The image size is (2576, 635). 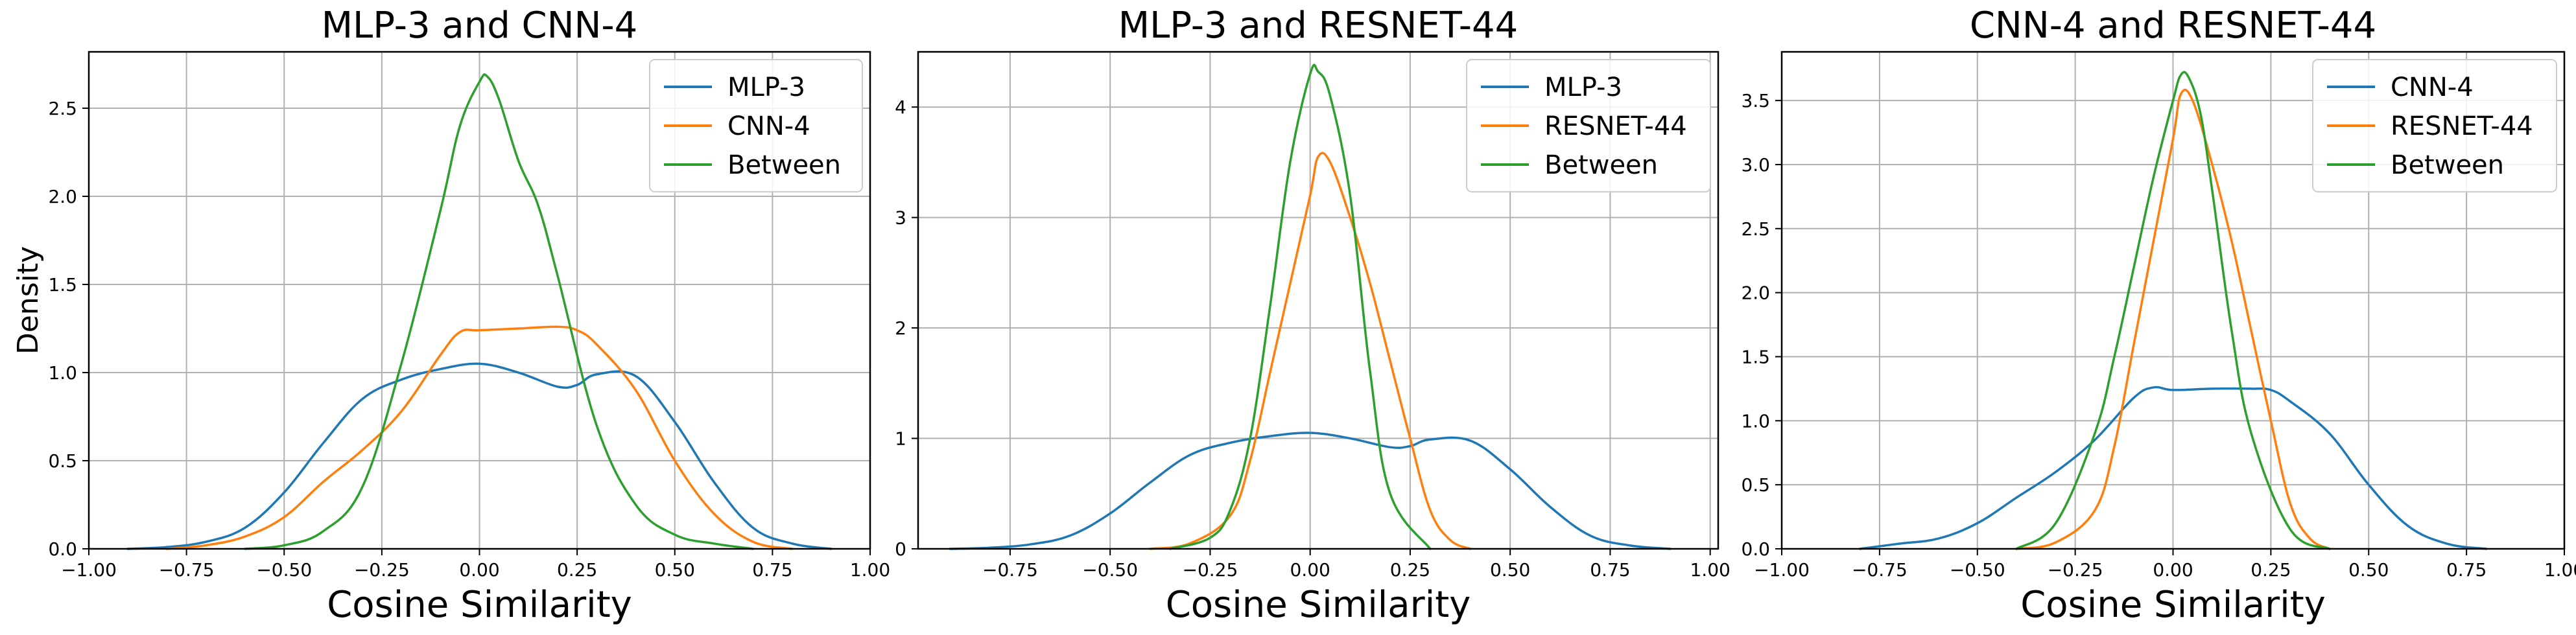 What do you see at coordinates (1755, 100) in the screenshot?
I see `y-tick-label: 3.5` at bounding box center [1755, 100].